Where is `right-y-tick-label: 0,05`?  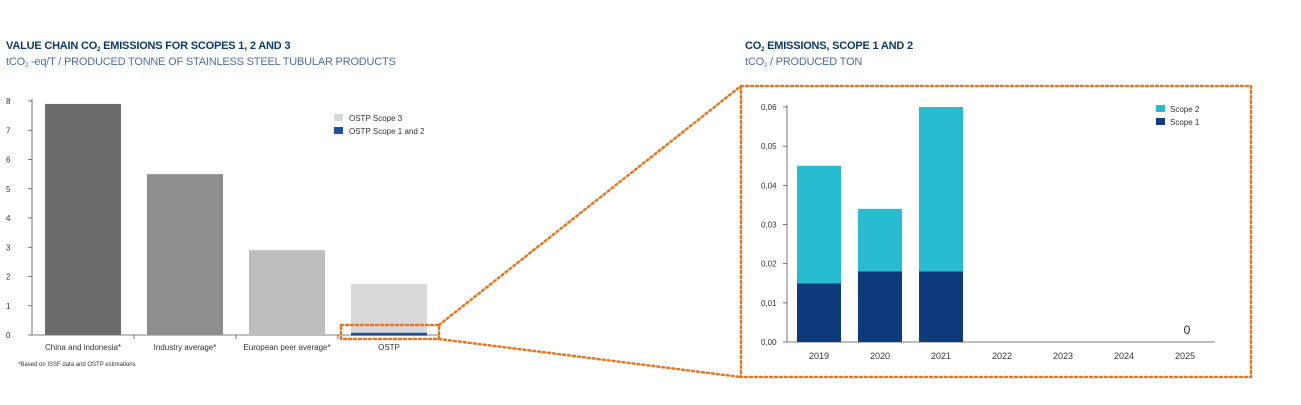 right-y-tick-label: 0,05 is located at coordinates (769, 146).